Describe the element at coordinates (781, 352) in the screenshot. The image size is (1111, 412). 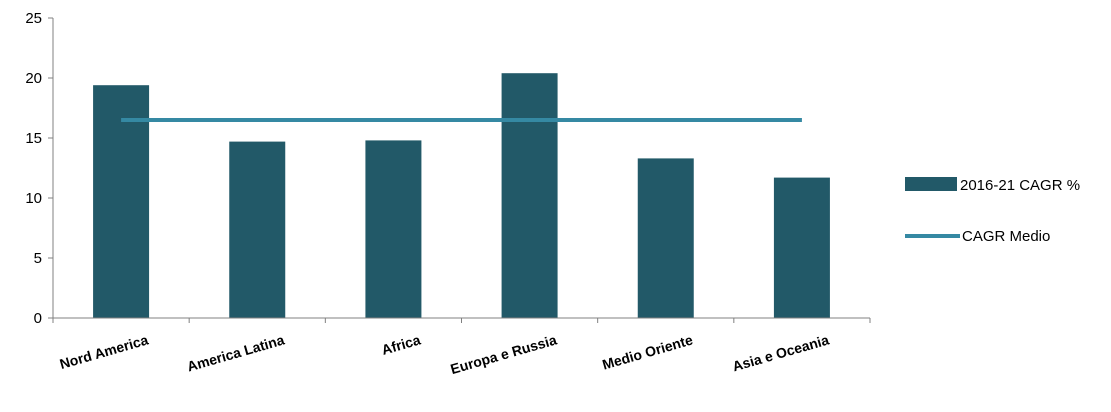
I see `x-category-label: Asia e Oceania` at that location.